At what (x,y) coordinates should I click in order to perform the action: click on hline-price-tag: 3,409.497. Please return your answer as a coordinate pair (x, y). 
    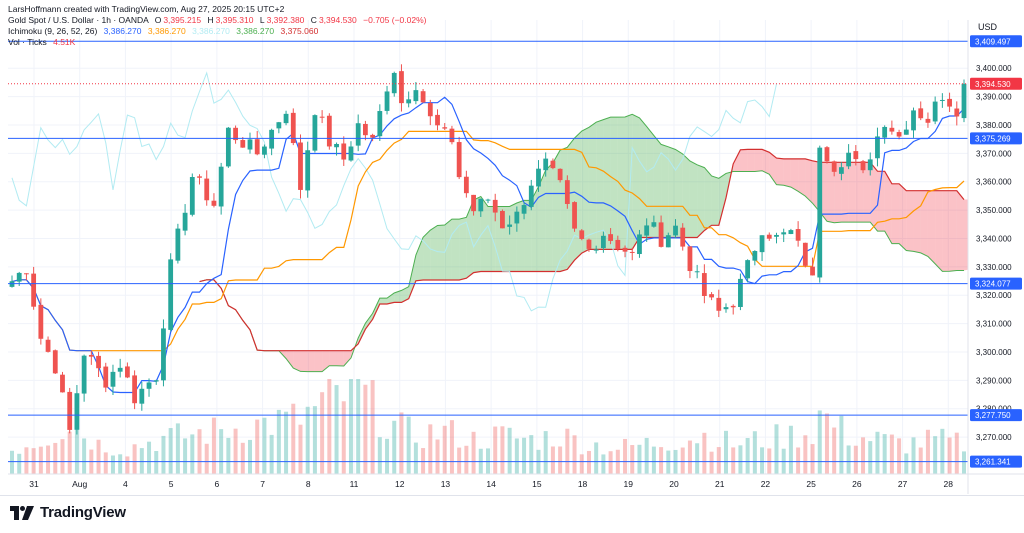
    Looking at the image, I should click on (996, 41).